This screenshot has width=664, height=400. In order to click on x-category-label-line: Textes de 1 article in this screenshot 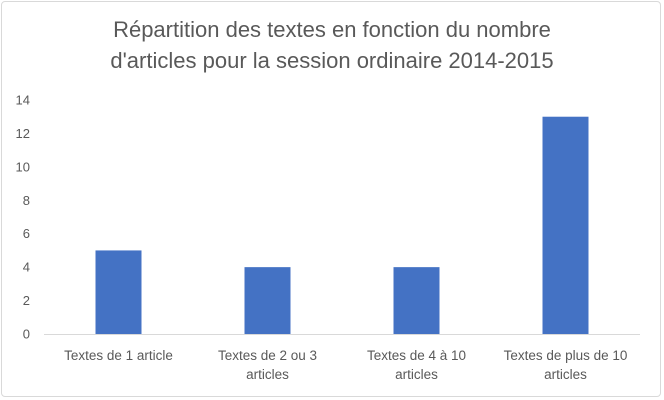, I will do `click(118, 355)`.